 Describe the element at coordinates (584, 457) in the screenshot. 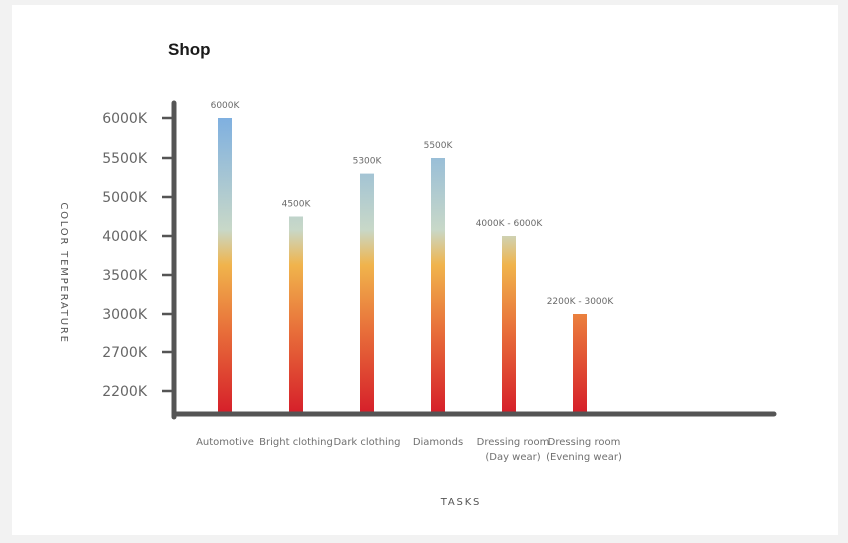

I see `category-label: (Evening wear)` at that location.